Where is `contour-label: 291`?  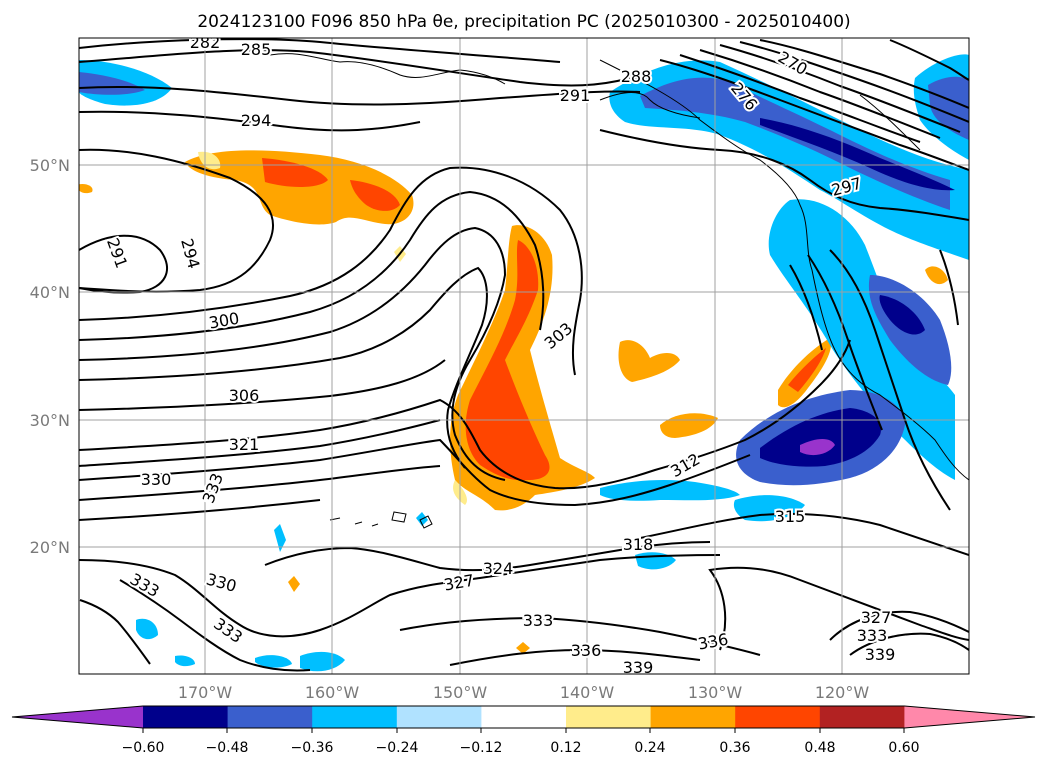
contour-label: 291 is located at coordinates (575, 95).